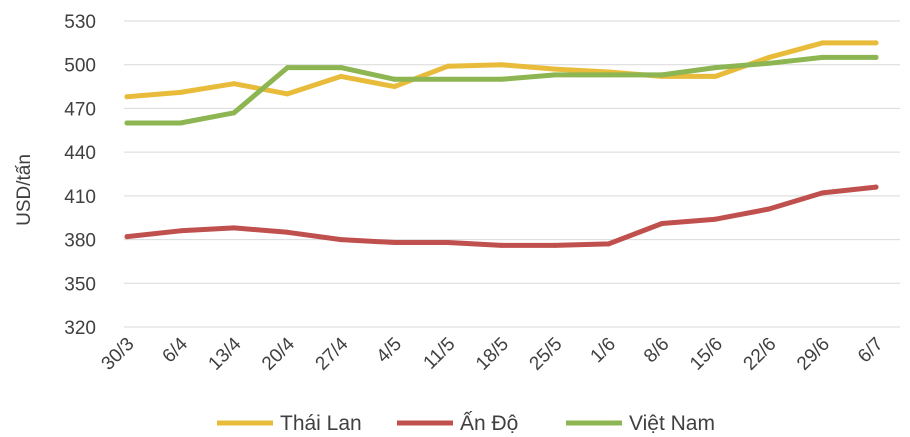 This screenshot has width=910, height=437. What do you see at coordinates (672, 423) in the screenshot?
I see `legend-label: Việt Nam` at bounding box center [672, 423].